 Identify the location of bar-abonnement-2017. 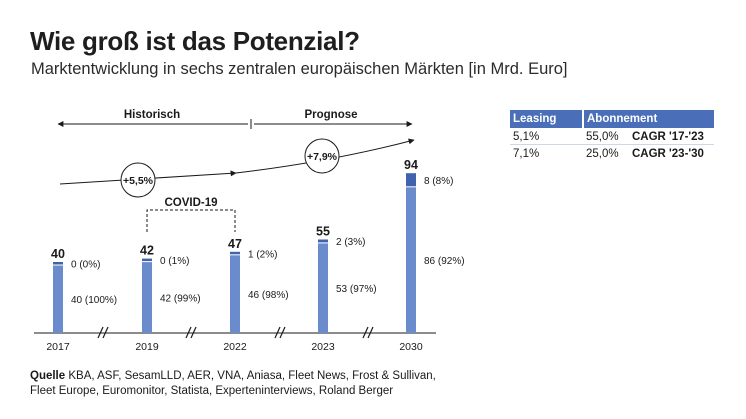
(58, 263).